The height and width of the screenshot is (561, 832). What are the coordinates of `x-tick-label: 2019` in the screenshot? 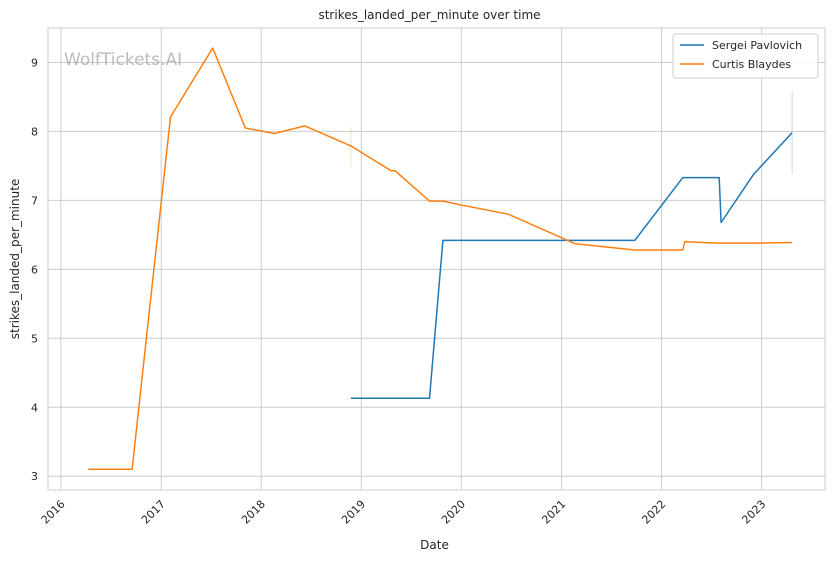 It's located at (353, 512).